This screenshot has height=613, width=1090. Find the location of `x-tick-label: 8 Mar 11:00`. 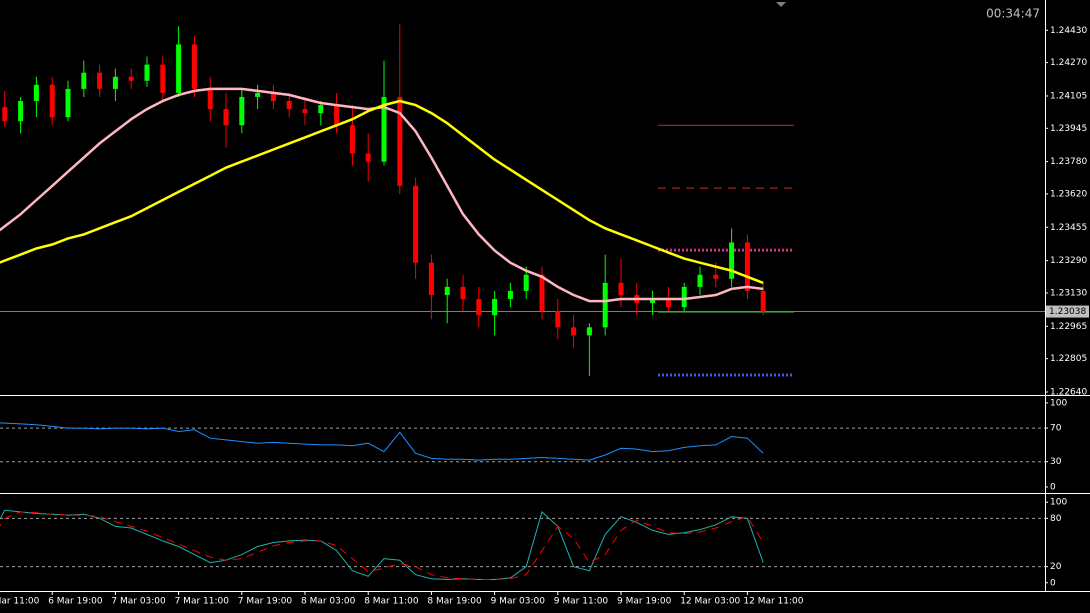

x-tick-label: 8 Mar 11:00 is located at coordinates (391, 602).